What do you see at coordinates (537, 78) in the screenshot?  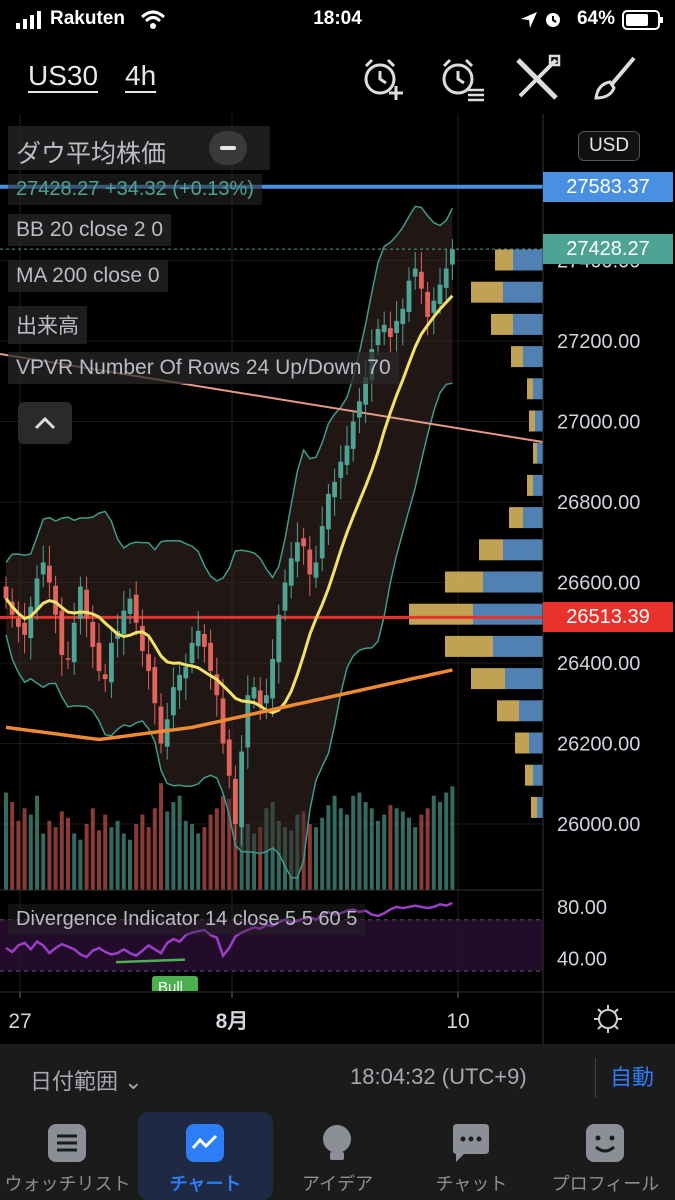 I see `tools-icon` at bounding box center [537, 78].